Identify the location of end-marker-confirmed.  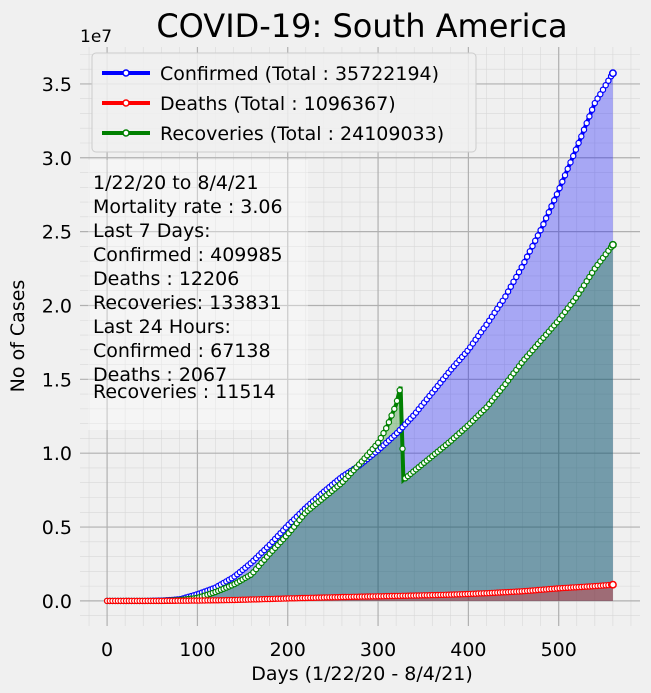
(612, 73).